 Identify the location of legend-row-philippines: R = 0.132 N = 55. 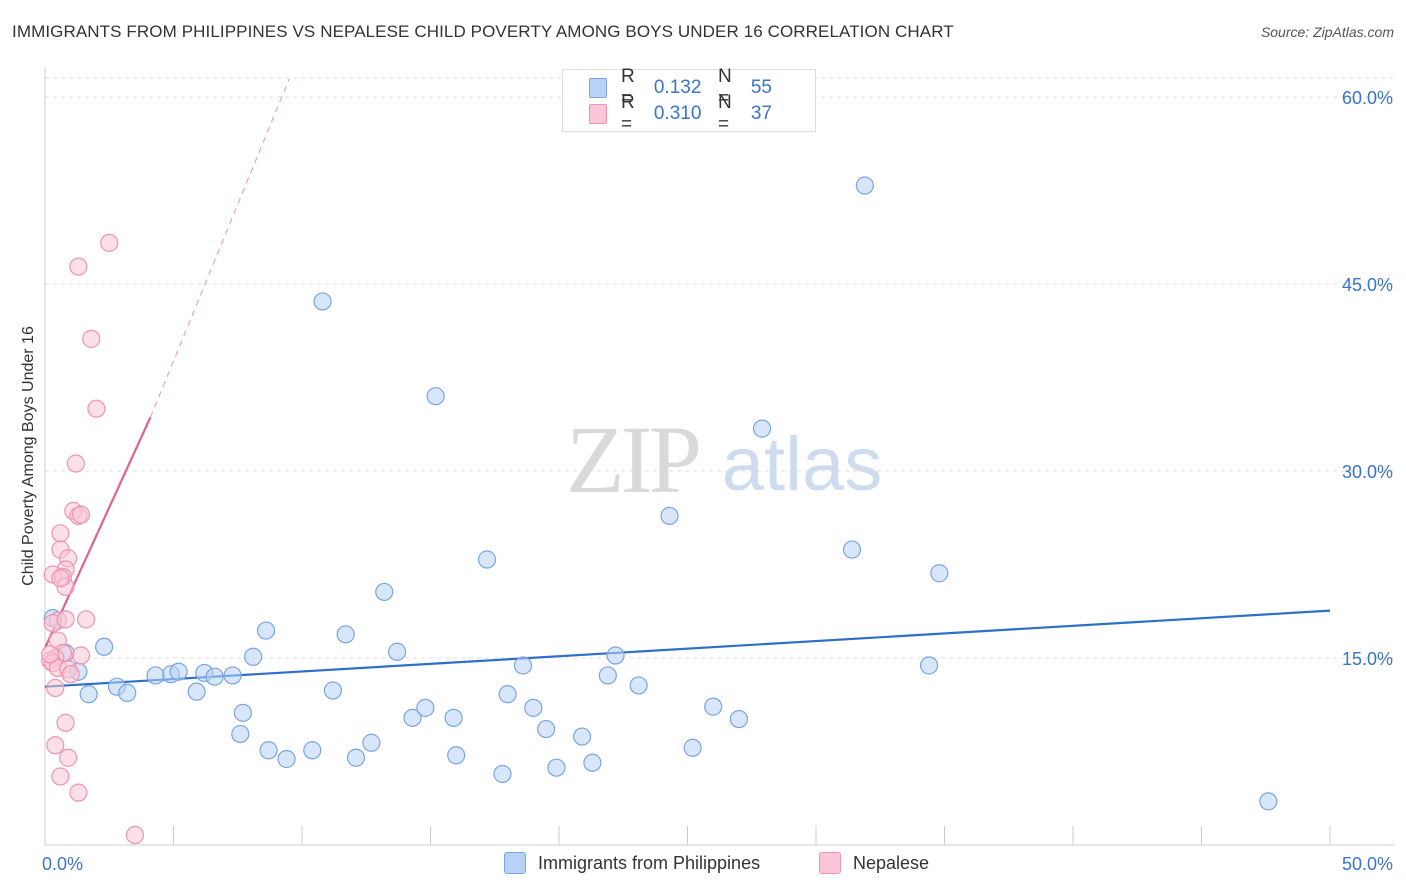
(702, 87).